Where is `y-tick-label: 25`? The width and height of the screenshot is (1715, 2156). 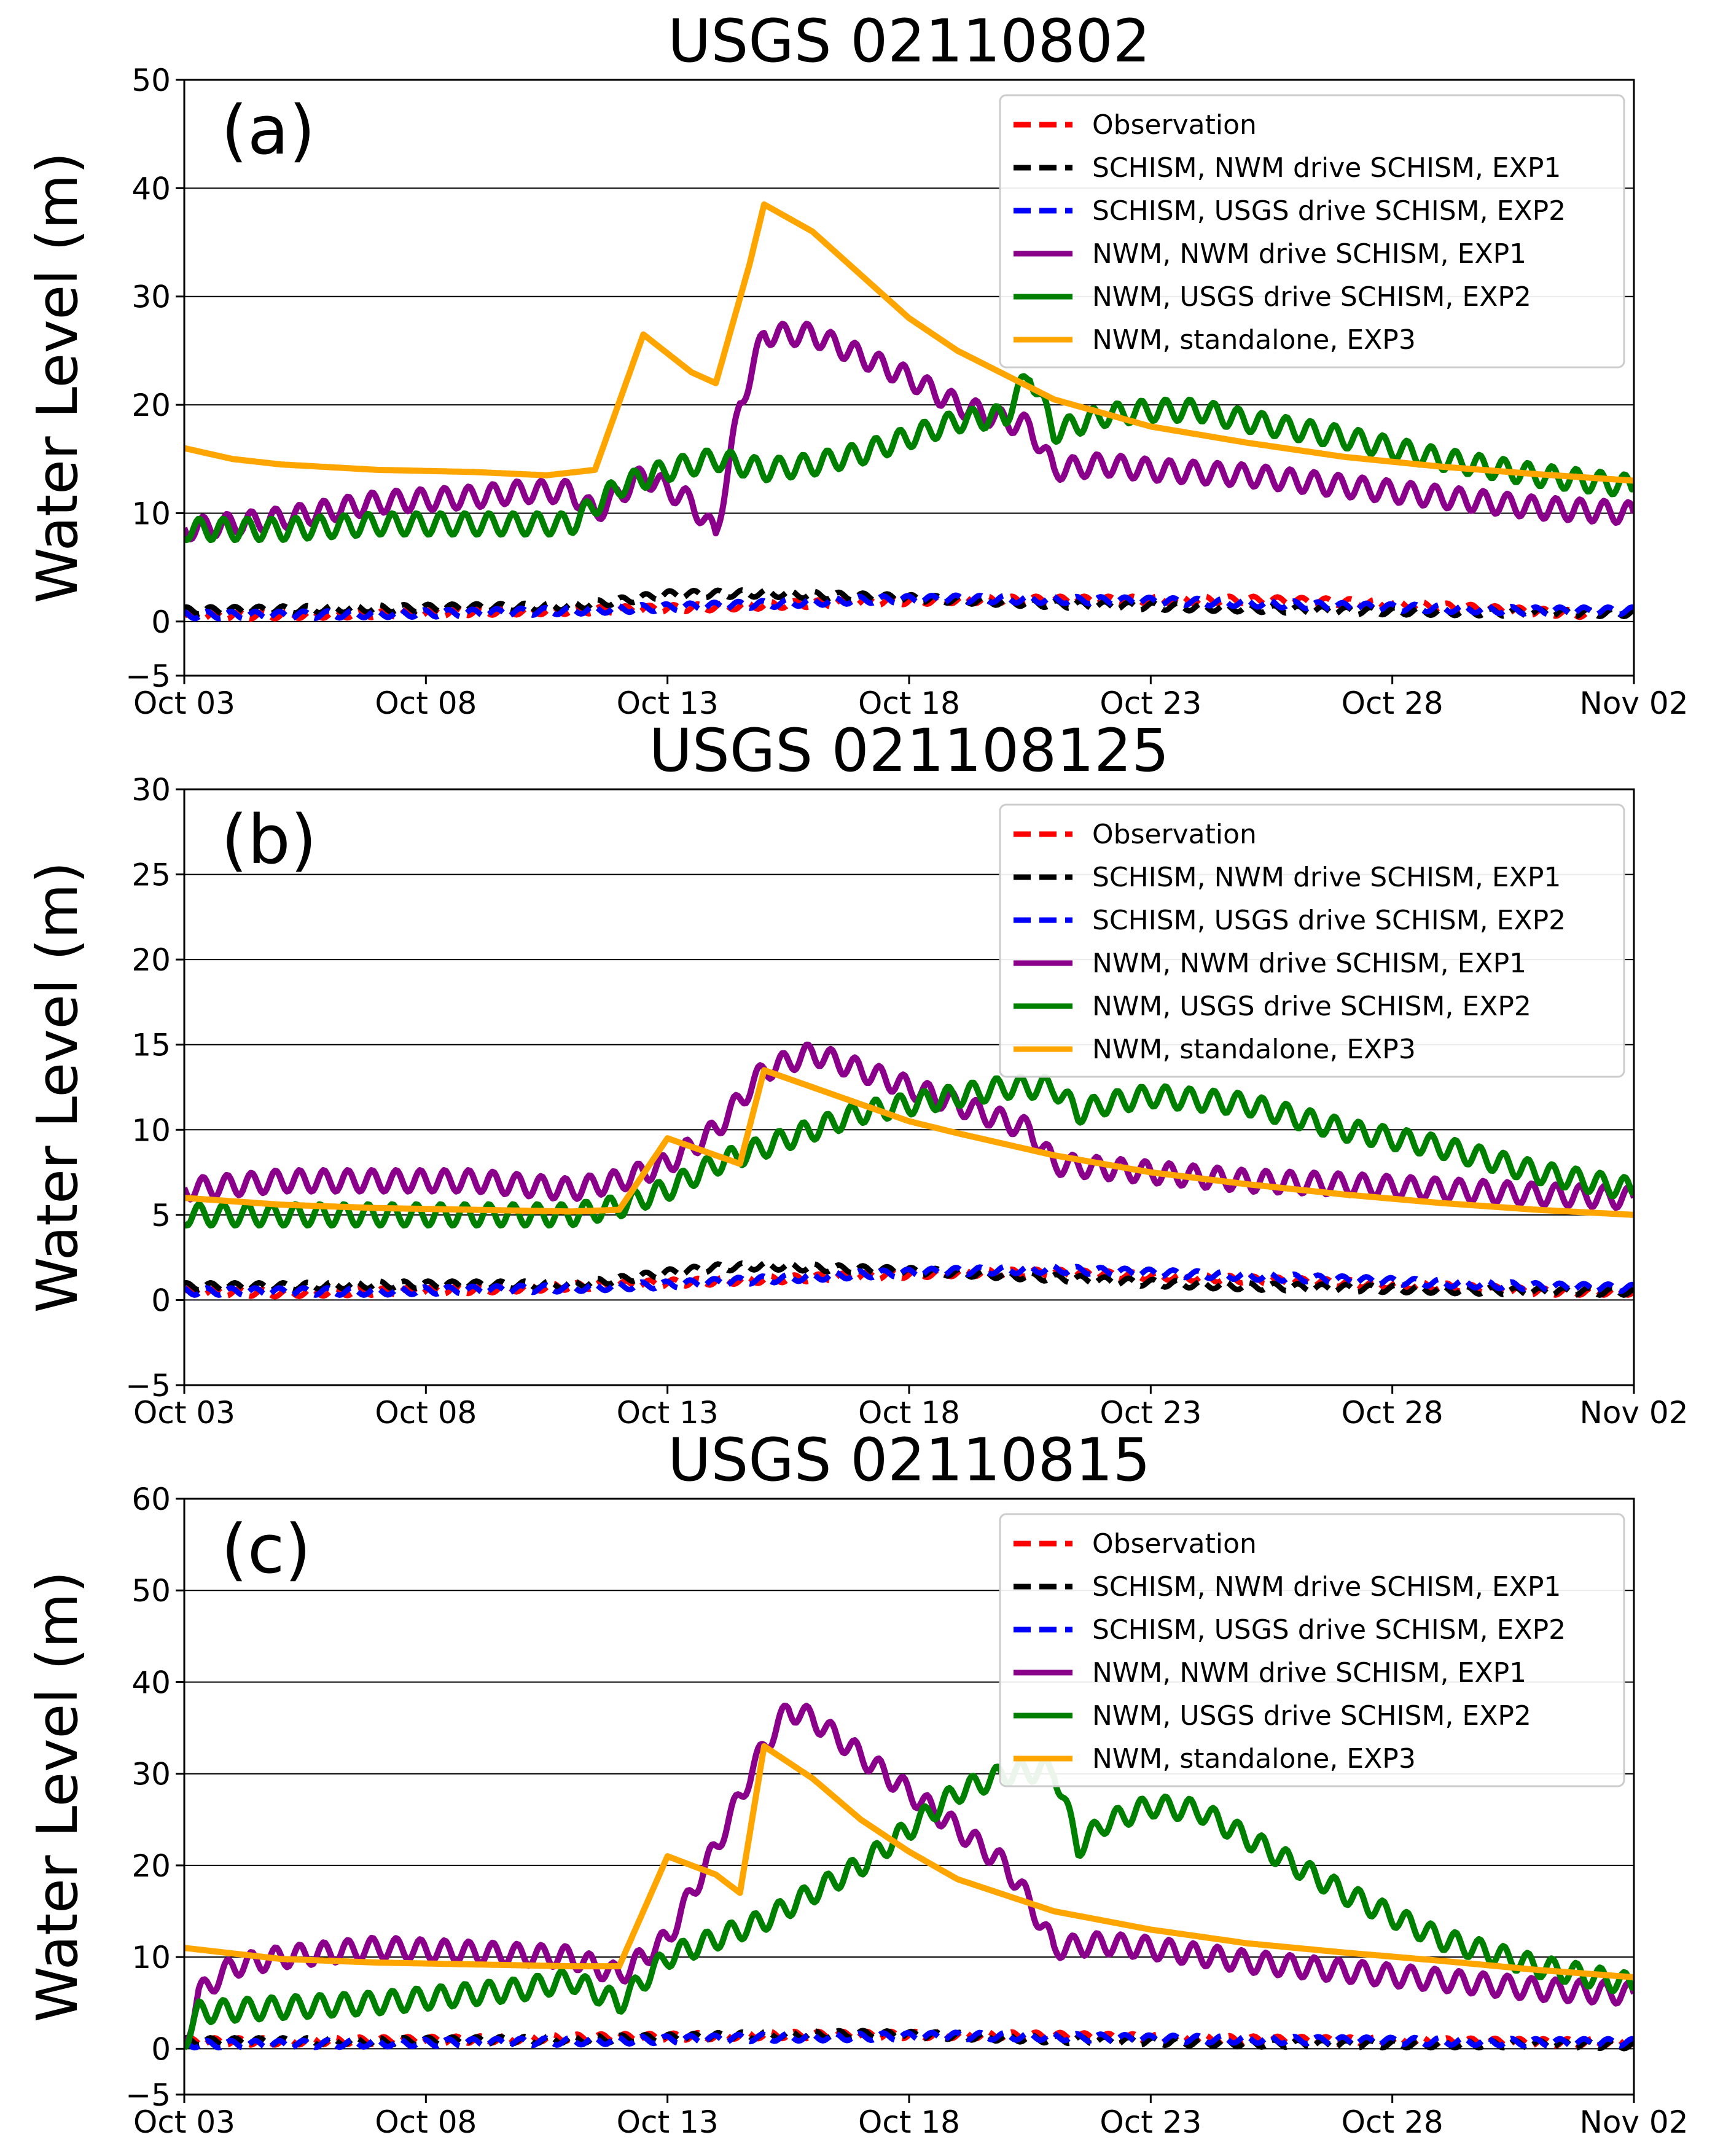
y-tick-label: 25 is located at coordinates (151, 875).